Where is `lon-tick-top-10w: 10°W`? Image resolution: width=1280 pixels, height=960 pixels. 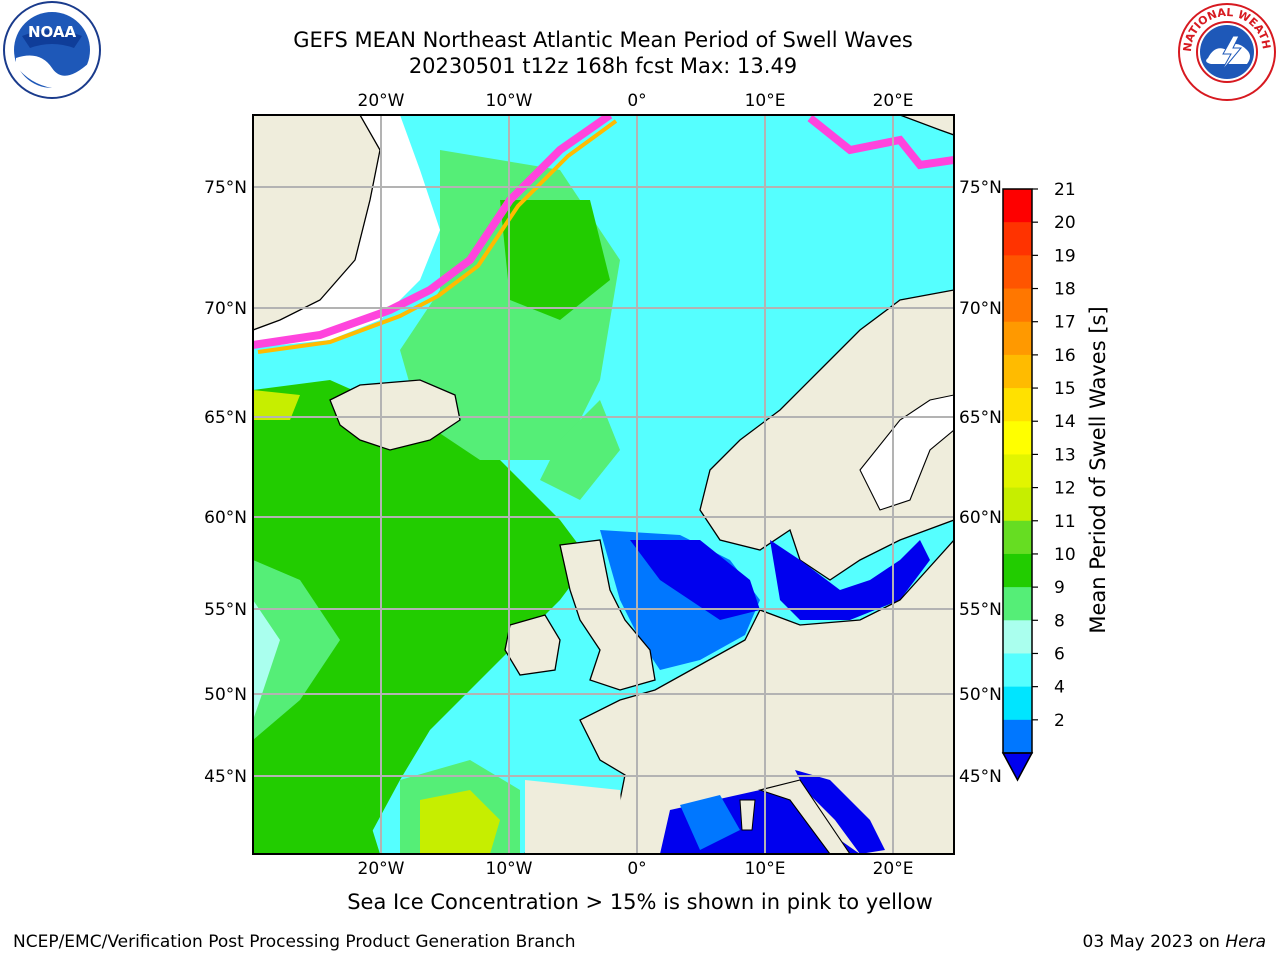
lon-tick-top-10w: 10°W is located at coordinates (509, 101).